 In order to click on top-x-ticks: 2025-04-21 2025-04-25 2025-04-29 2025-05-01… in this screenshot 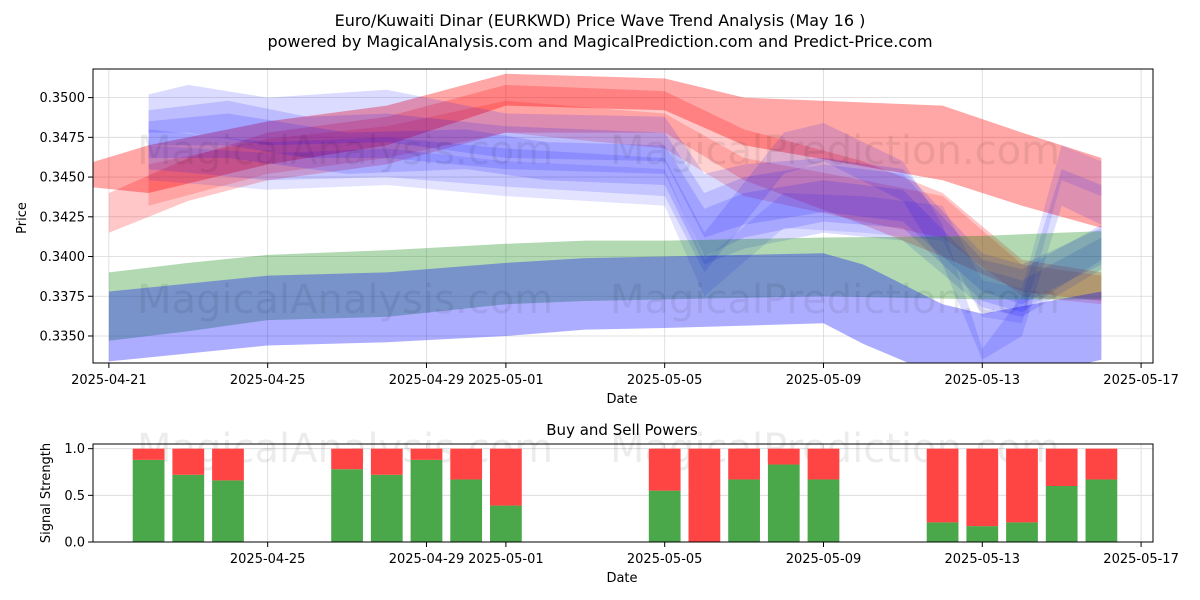, I will do `click(625, 375)`.